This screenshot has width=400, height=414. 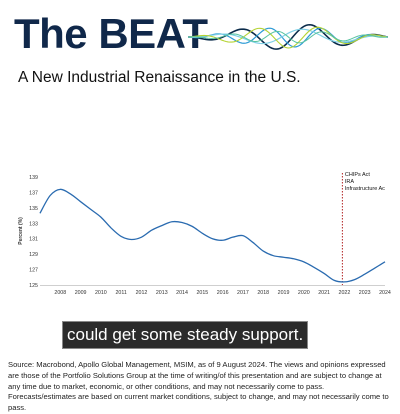 I want to click on x-tick-label: 2024, so click(x=385, y=293).